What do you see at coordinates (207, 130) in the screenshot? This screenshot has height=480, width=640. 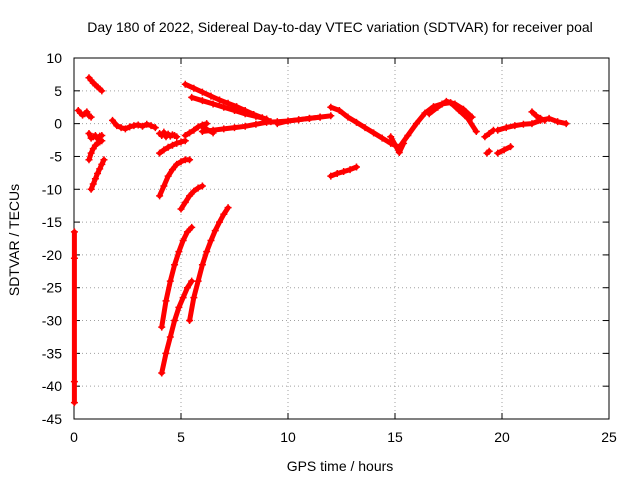 I see `series-arc-6.0h-cross` at bounding box center [207, 130].